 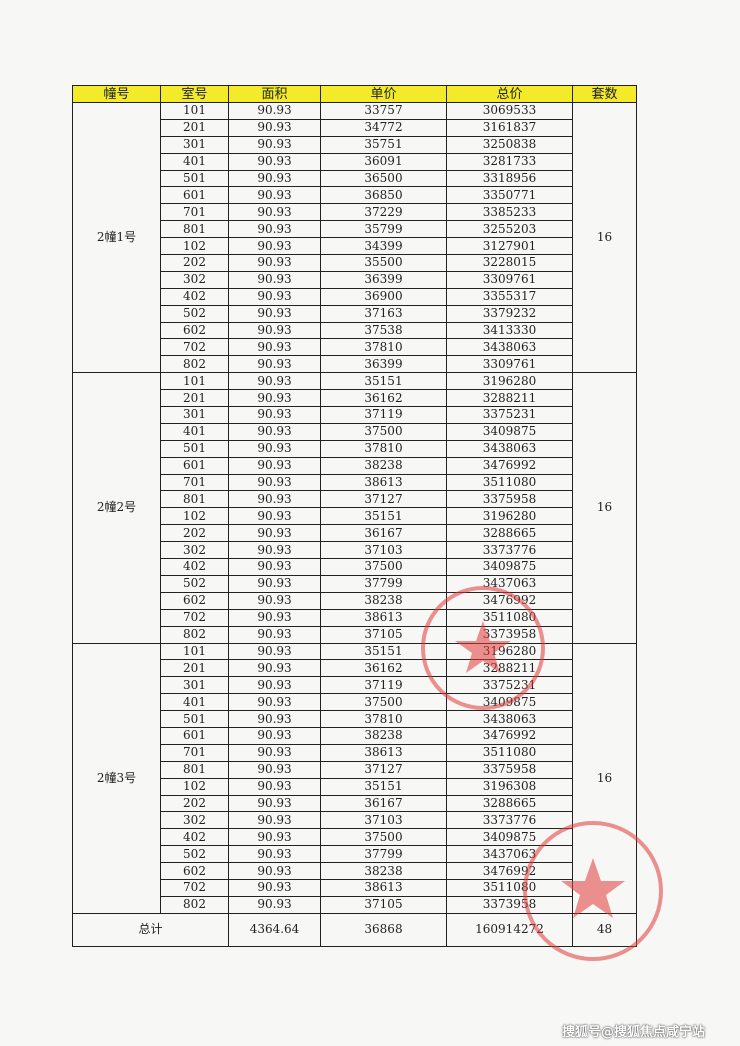 I want to click on unit-price-cell: 37500, so click(x=383, y=431).